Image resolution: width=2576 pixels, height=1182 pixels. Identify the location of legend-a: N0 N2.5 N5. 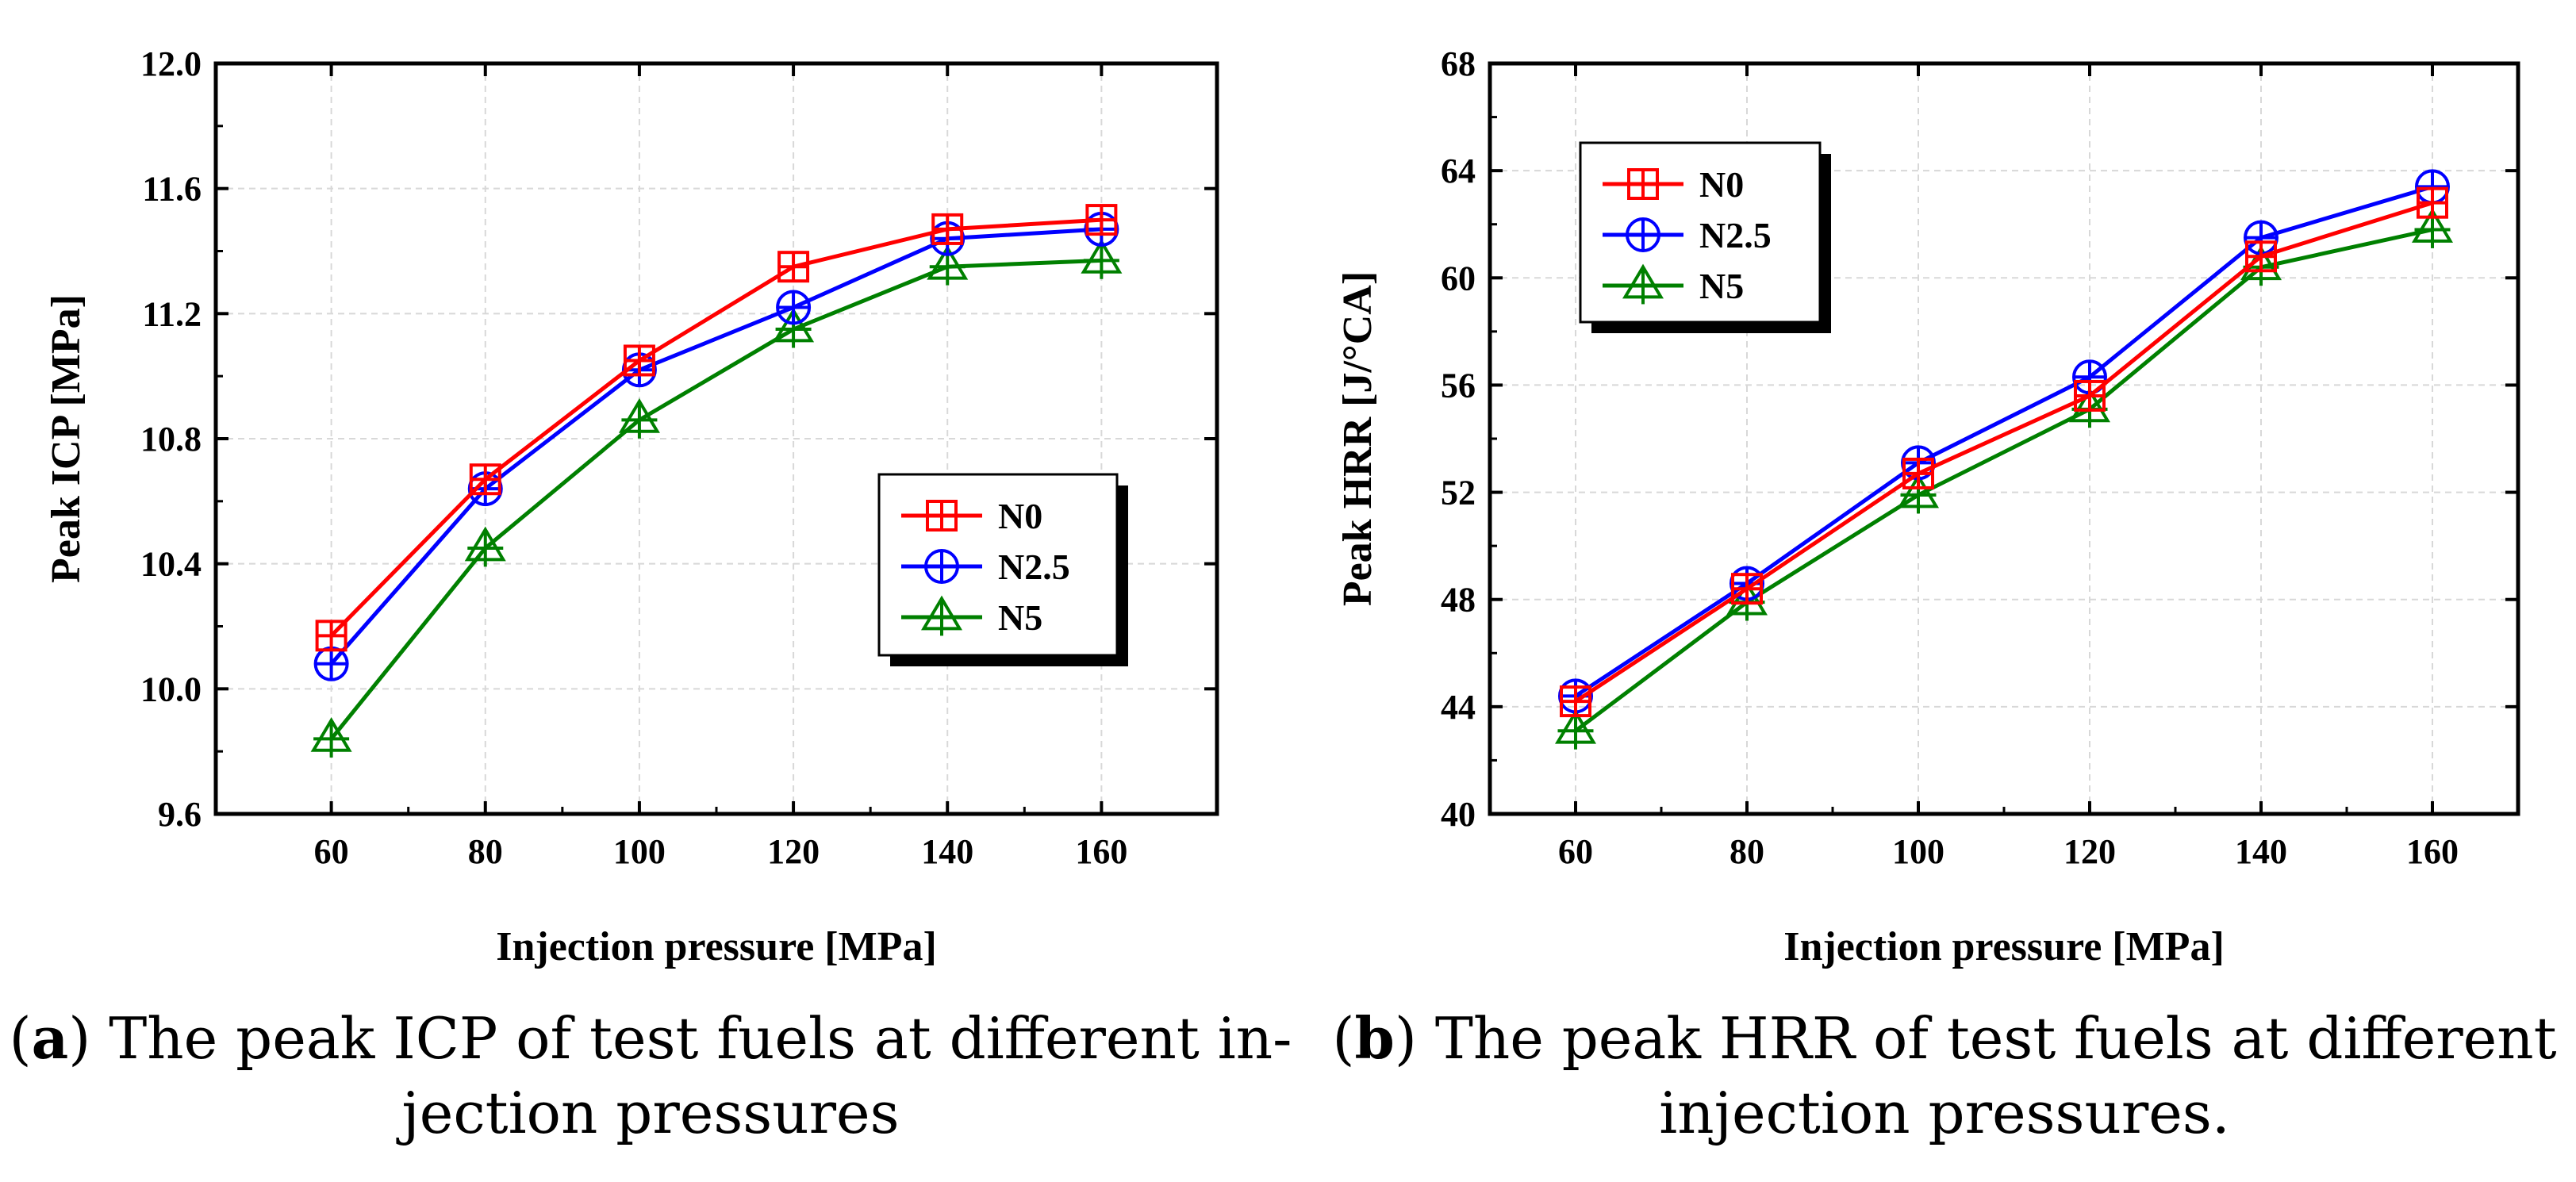
(1003, 570).